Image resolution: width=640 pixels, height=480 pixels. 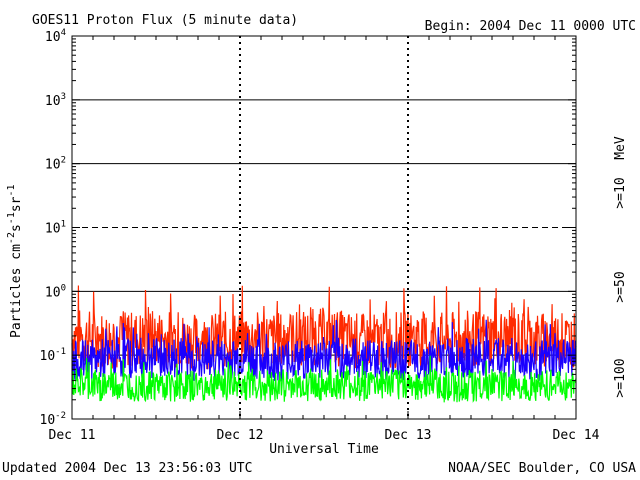 What do you see at coordinates (576, 435) in the screenshot?
I see `x-tick-label: Dec 14` at bounding box center [576, 435].